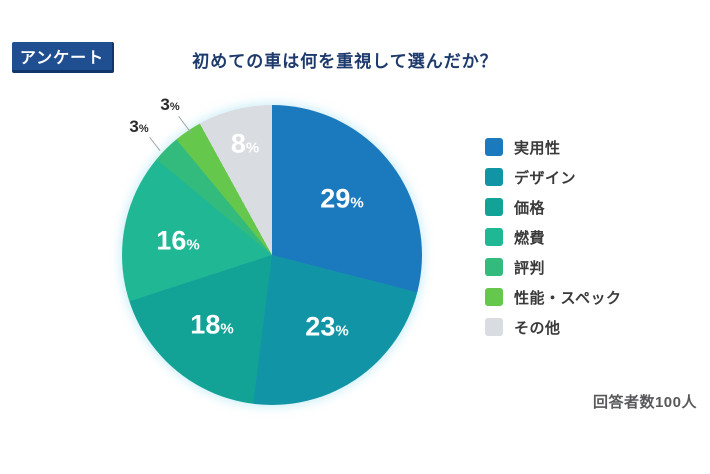 The width and height of the screenshot is (710, 474). What do you see at coordinates (171, 240) in the screenshot?
I see `pie-value-fuel: 16` at bounding box center [171, 240].